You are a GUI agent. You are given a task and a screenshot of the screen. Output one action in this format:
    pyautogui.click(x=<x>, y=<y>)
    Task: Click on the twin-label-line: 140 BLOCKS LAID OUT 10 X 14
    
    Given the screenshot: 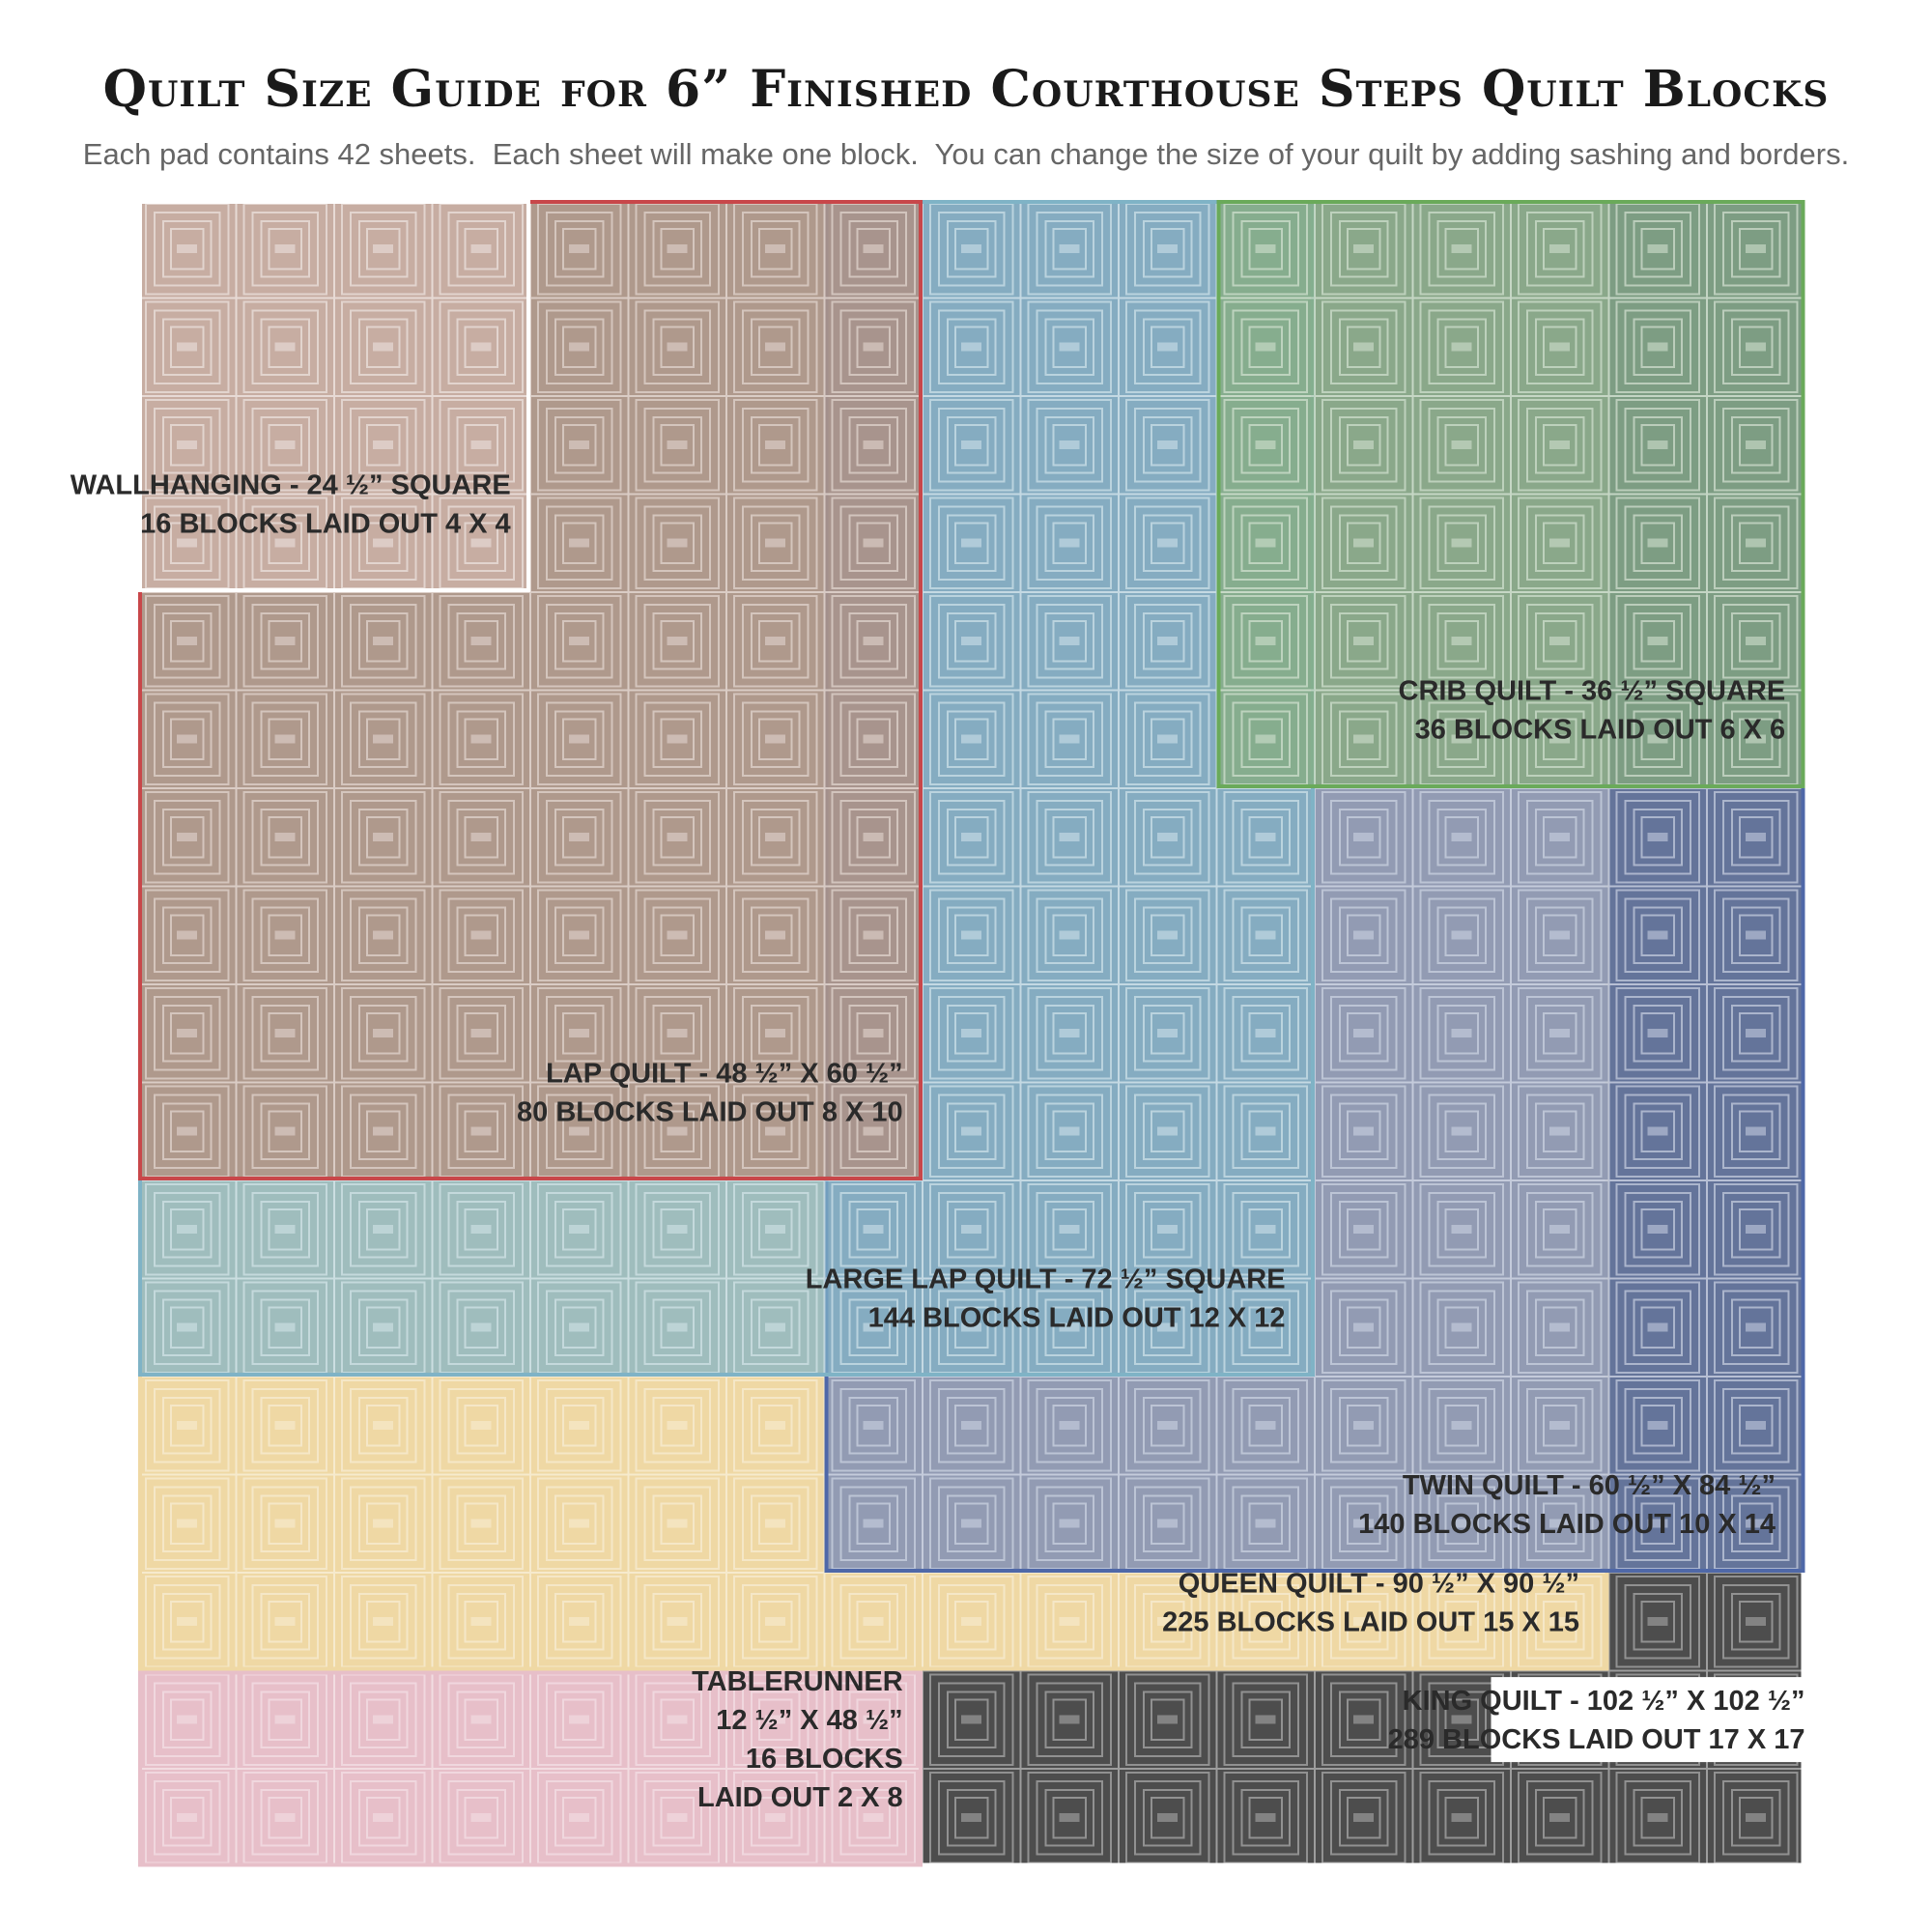 What is the action you would take?
    pyautogui.click(x=1567, y=1524)
    